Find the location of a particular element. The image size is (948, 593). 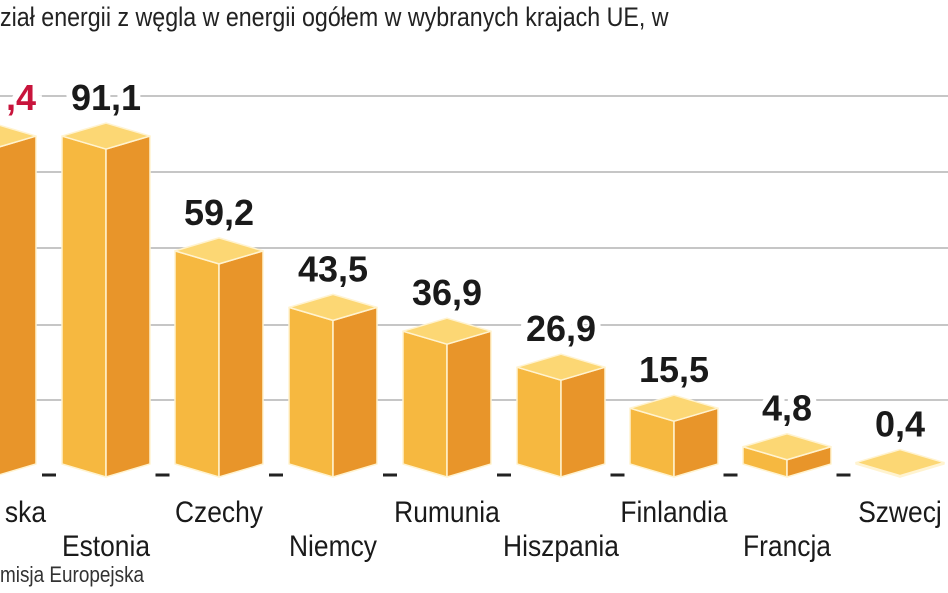

bar-francja is located at coordinates (787, 455).